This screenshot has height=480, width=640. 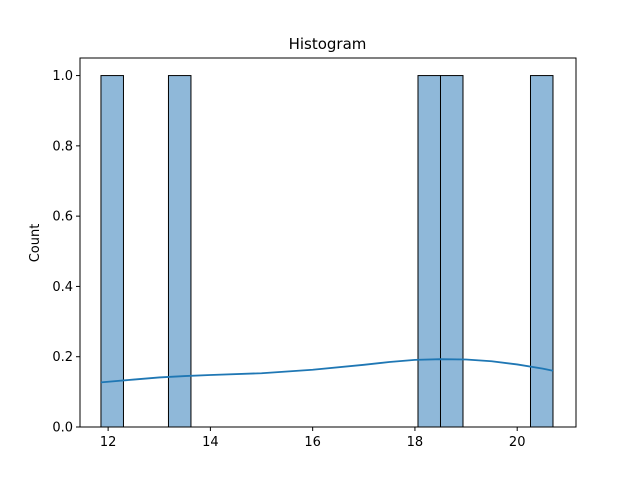 What do you see at coordinates (62, 217) in the screenshot?
I see `y-tick-label: 0.6` at bounding box center [62, 217].